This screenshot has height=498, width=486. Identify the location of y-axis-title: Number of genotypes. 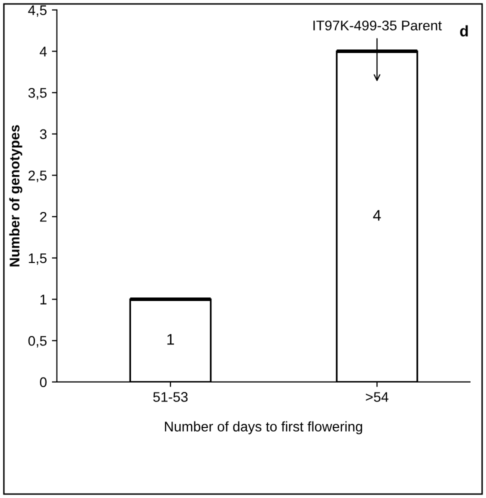
(15, 195).